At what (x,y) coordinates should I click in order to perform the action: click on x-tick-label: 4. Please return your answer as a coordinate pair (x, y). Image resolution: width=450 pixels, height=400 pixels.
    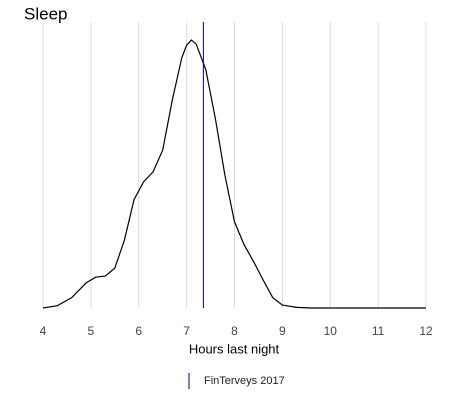
    Looking at the image, I should click on (43, 331).